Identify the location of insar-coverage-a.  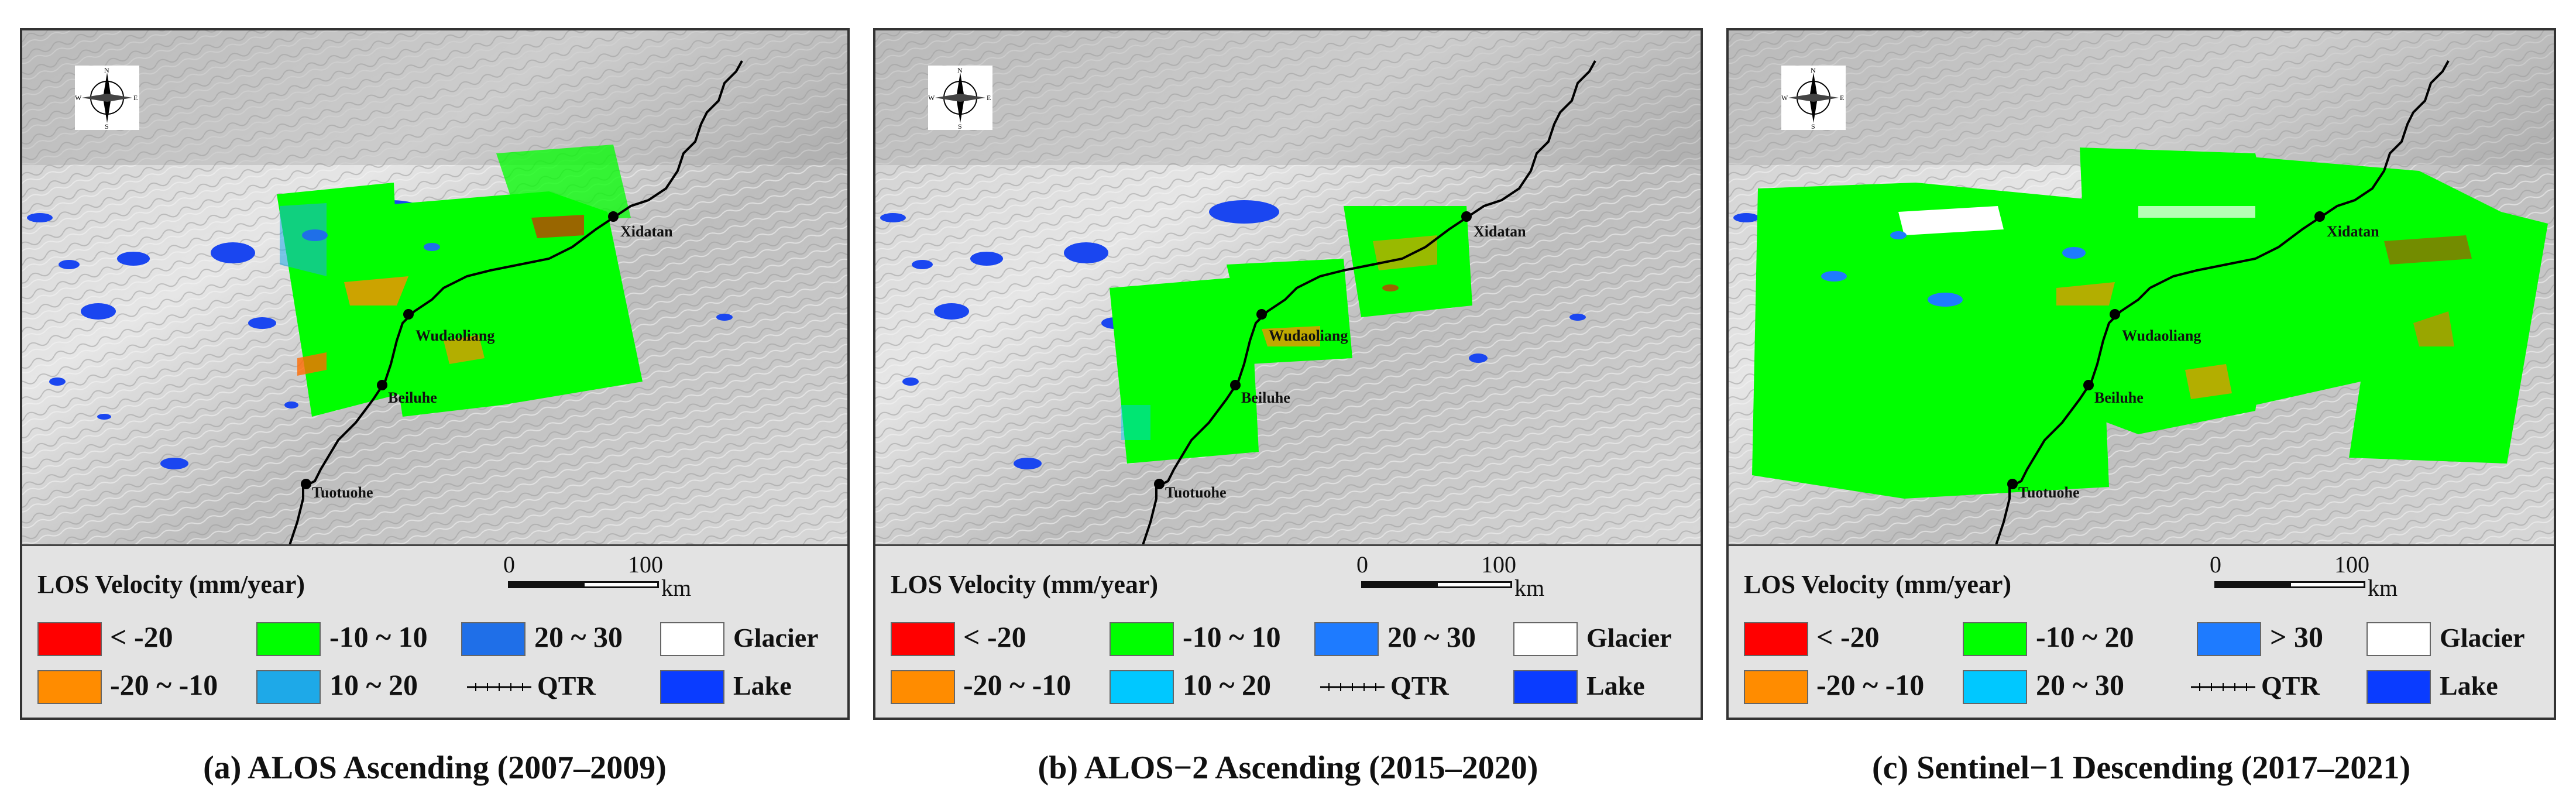
(460, 281).